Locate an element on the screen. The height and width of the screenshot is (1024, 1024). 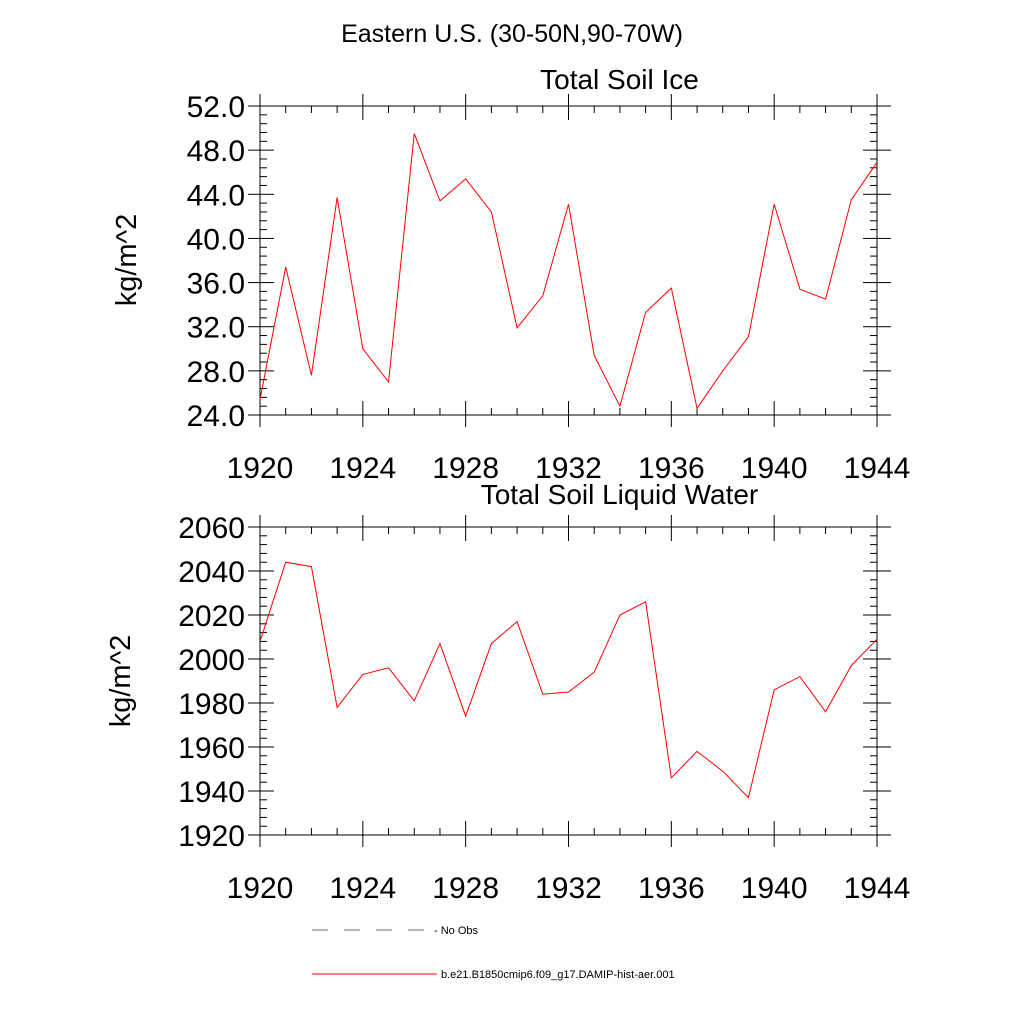
y-tick-label: 2020 is located at coordinates (211, 616).